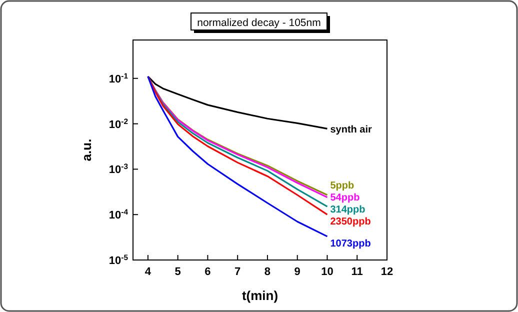  Describe the element at coordinates (350, 222) in the screenshot. I see `series-label: 2350ppb` at that location.